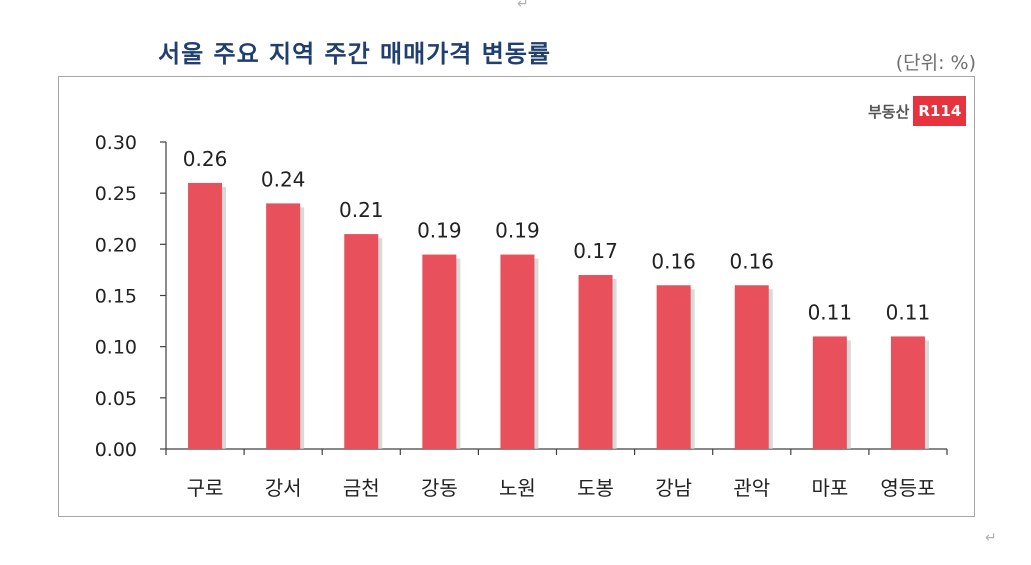 The width and height of the screenshot is (1031, 565). I want to click on y-tick-label: 0.25, so click(116, 194).